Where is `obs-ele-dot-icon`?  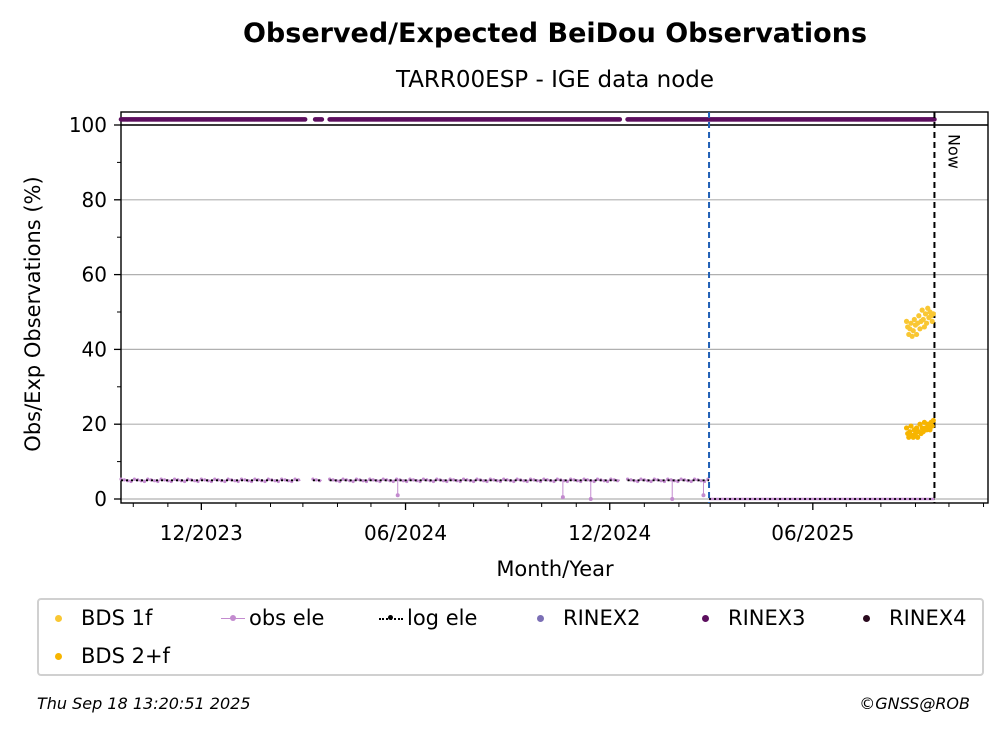
obs-ele-dot-icon is located at coordinates (233, 618).